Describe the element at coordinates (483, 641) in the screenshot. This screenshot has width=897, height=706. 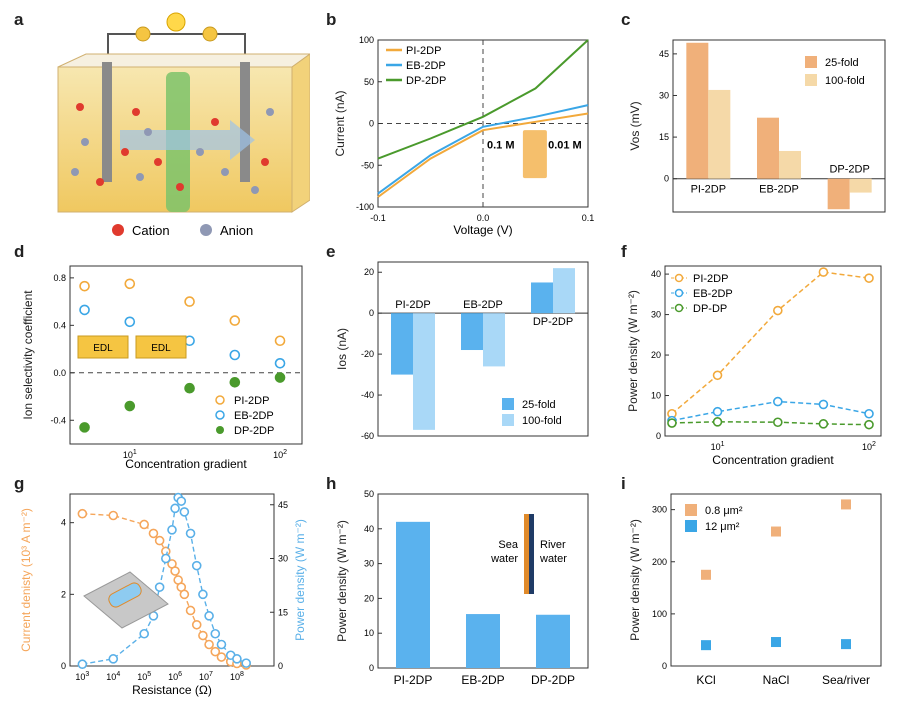
I see `bar-eb-2dp` at that location.